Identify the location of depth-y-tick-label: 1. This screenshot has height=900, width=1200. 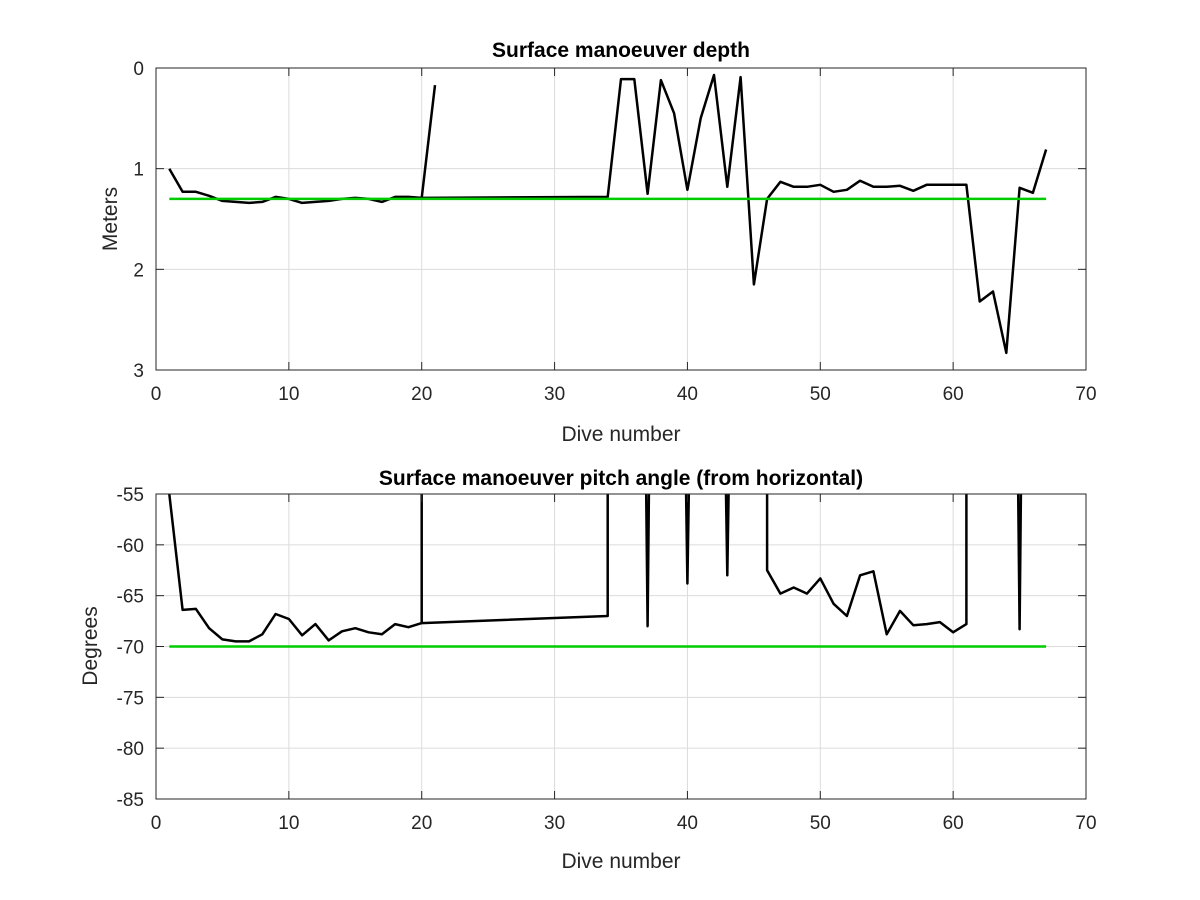
(138, 170).